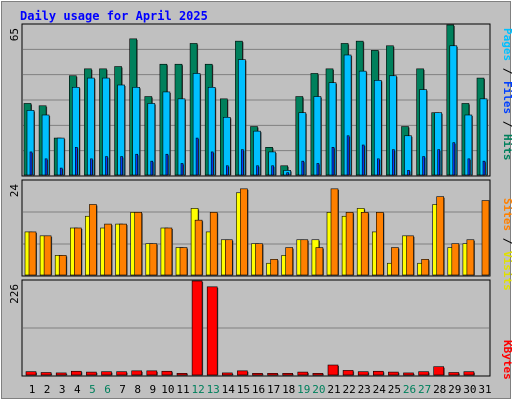 The image size is (512, 400). Describe the element at coordinates (484, 389) in the screenshot. I see `x-axis-label: 31` at that location.